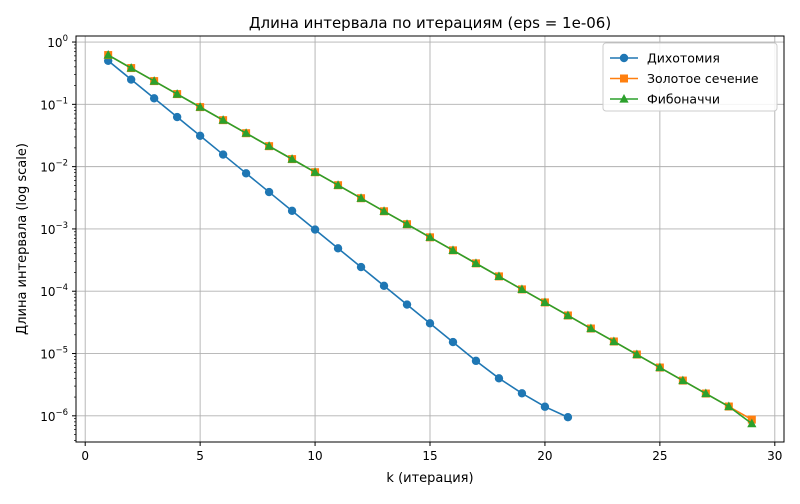 Image resolution: width=800 pixels, height=504 pixels. Describe the element at coordinates (429, 478) in the screenshot. I see `x-axis-label: k (итерация)` at that location.